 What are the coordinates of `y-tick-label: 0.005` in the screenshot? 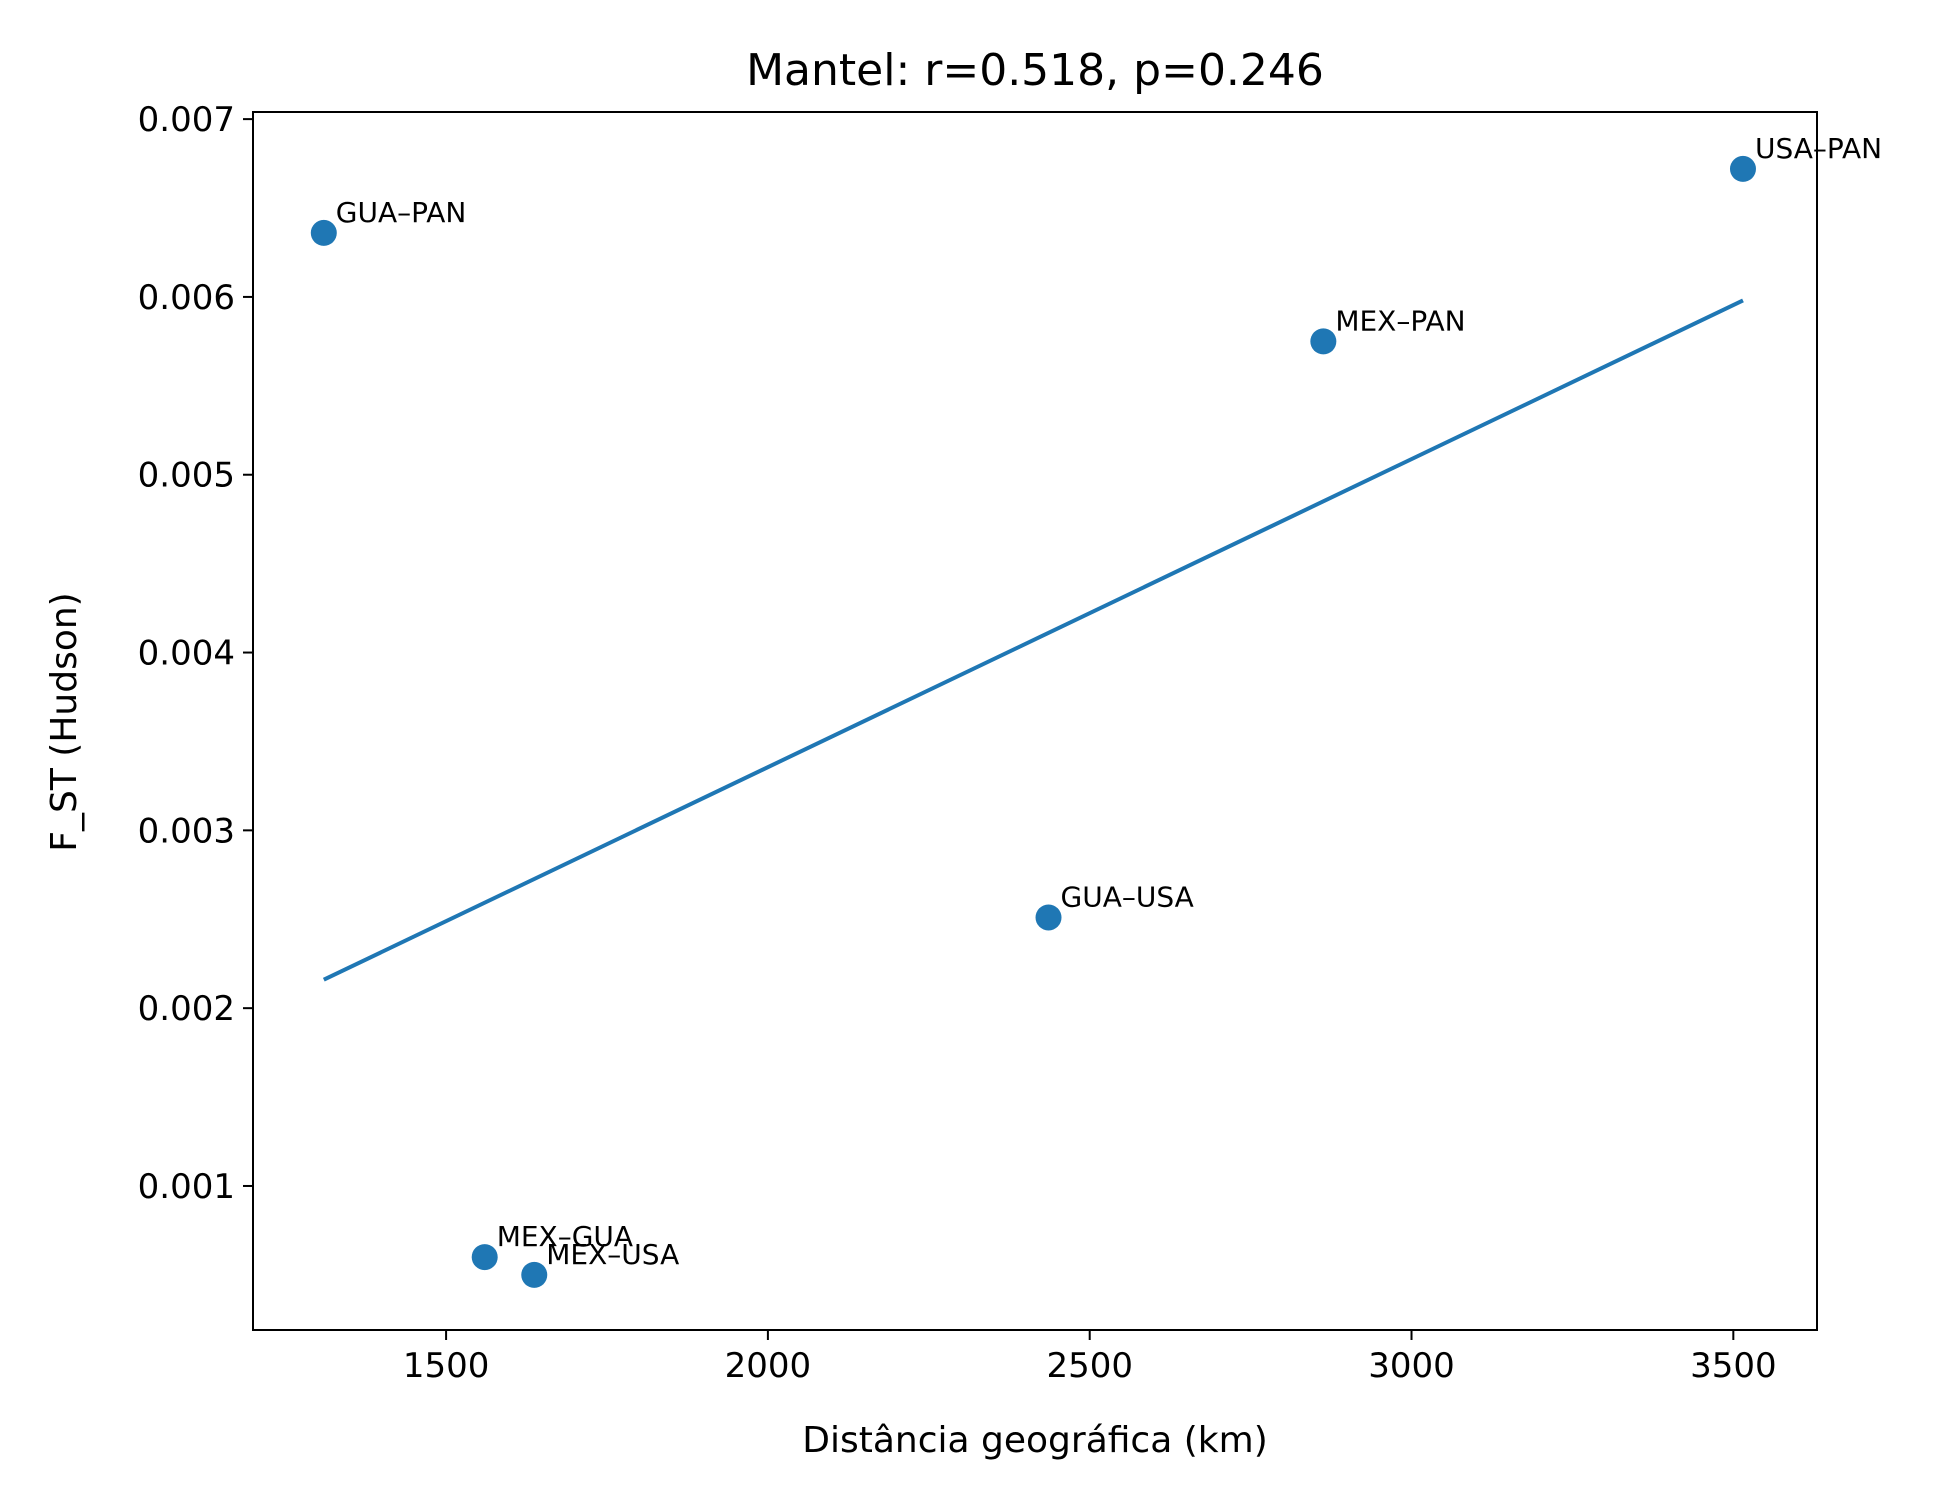 It's located at (186, 476).